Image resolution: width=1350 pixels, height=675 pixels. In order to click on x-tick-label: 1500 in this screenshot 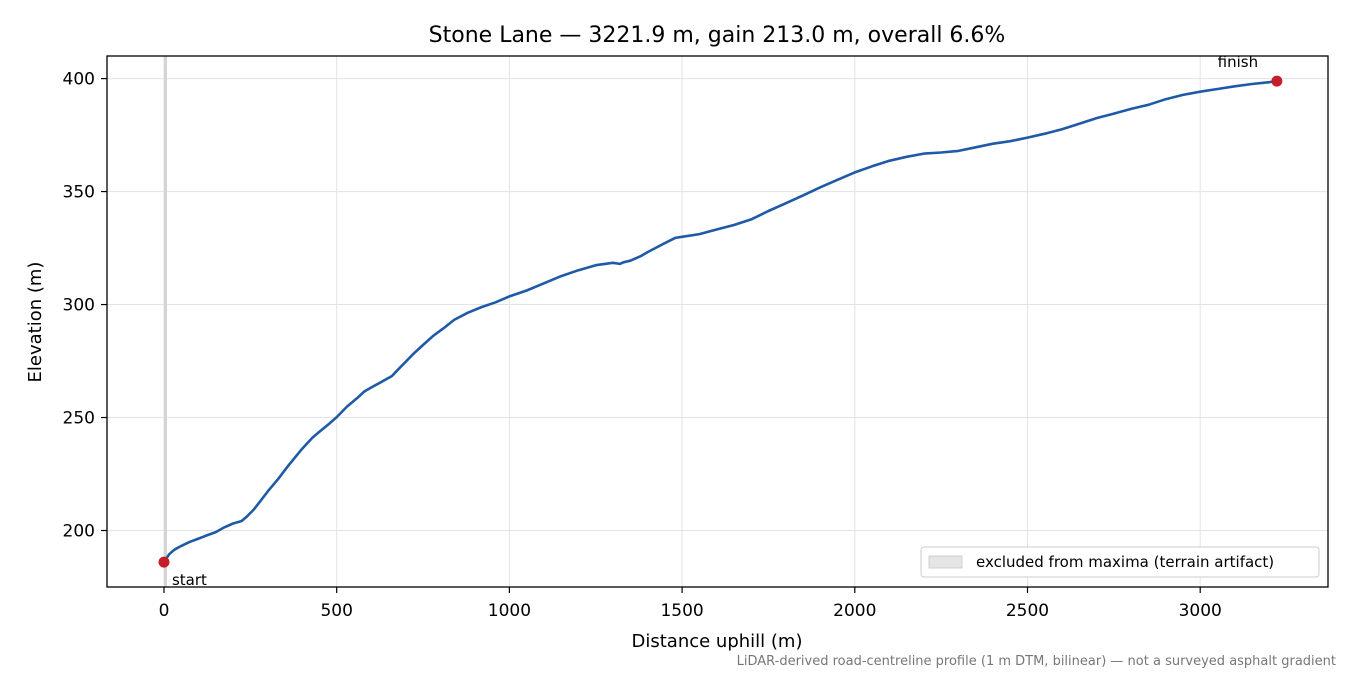, I will do `click(681, 611)`.